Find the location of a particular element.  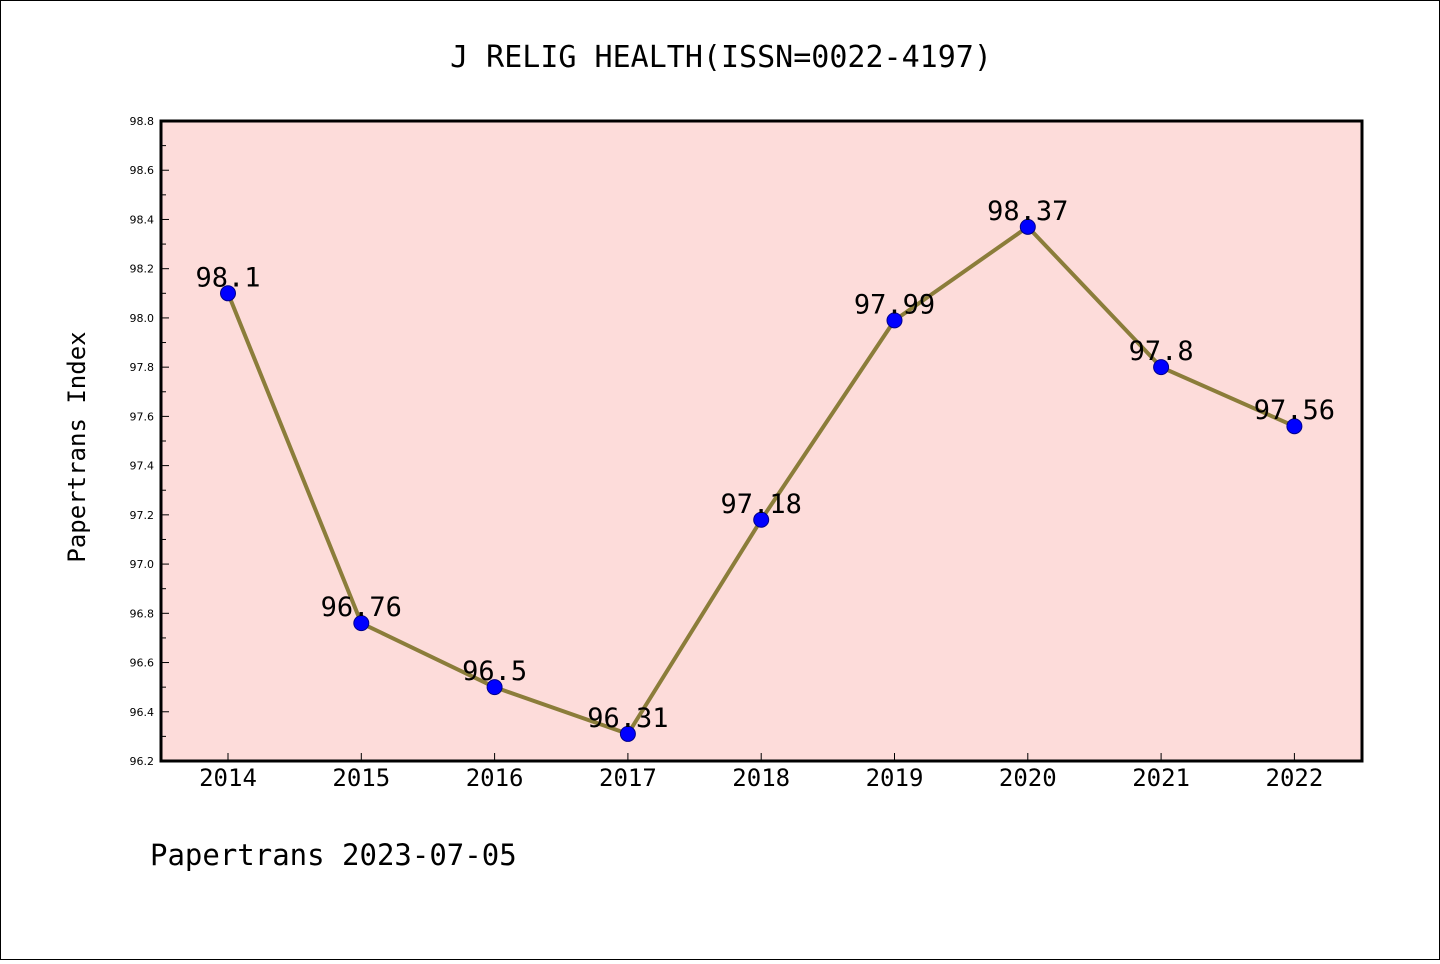

y-tick-label: 98.6 is located at coordinates (142, 170).